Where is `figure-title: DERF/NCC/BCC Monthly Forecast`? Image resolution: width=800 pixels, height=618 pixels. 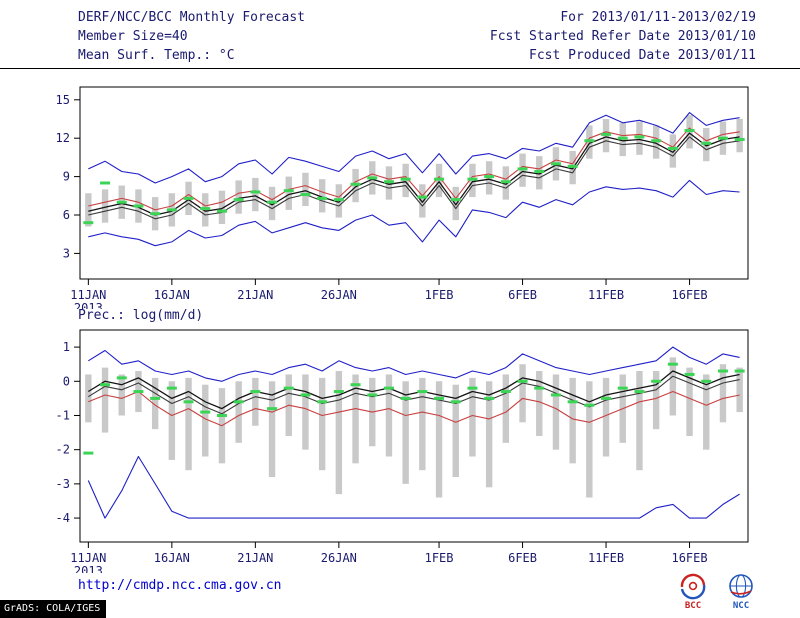
figure-title: DERF/NCC/BCC Monthly Forecast is located at coordinates (191, 17).